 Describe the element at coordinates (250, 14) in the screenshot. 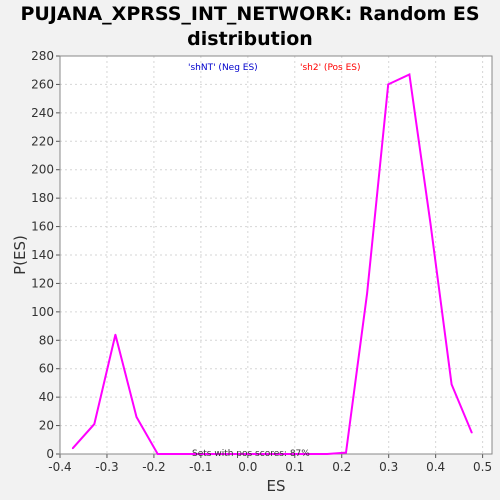

I see `chart-title-line-1: PUJANA_XPRSS_INT_NETWORK: Random ES` at that location.